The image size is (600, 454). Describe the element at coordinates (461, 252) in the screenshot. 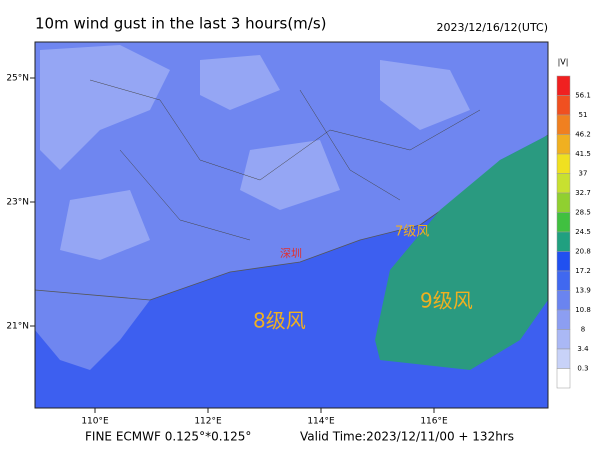

I see `gust-9-area` at that location.